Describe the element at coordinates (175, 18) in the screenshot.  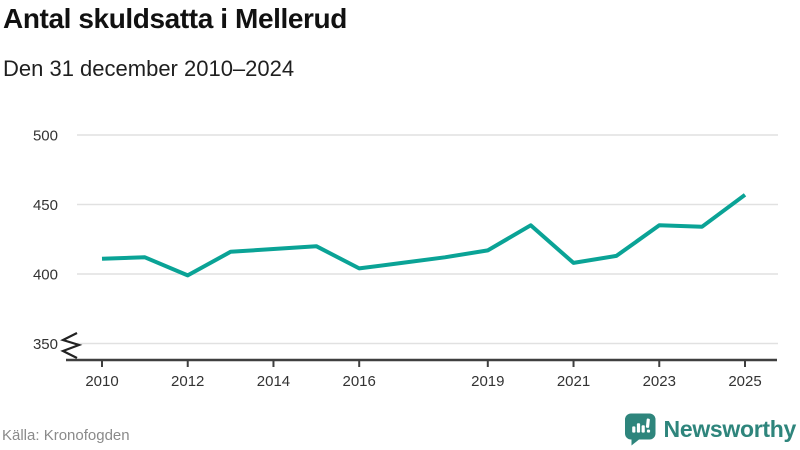
I see `chart-title: Antal skuldsatta i Mellerud` at that location.